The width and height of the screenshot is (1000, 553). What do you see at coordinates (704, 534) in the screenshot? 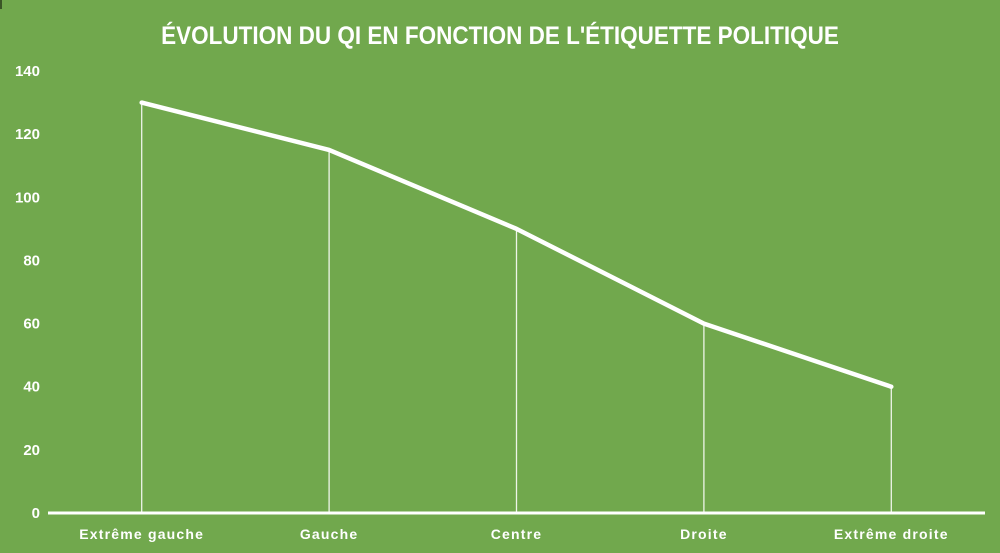
I see `x-axis-category-label: Droite` at bounding box center [704, 534].